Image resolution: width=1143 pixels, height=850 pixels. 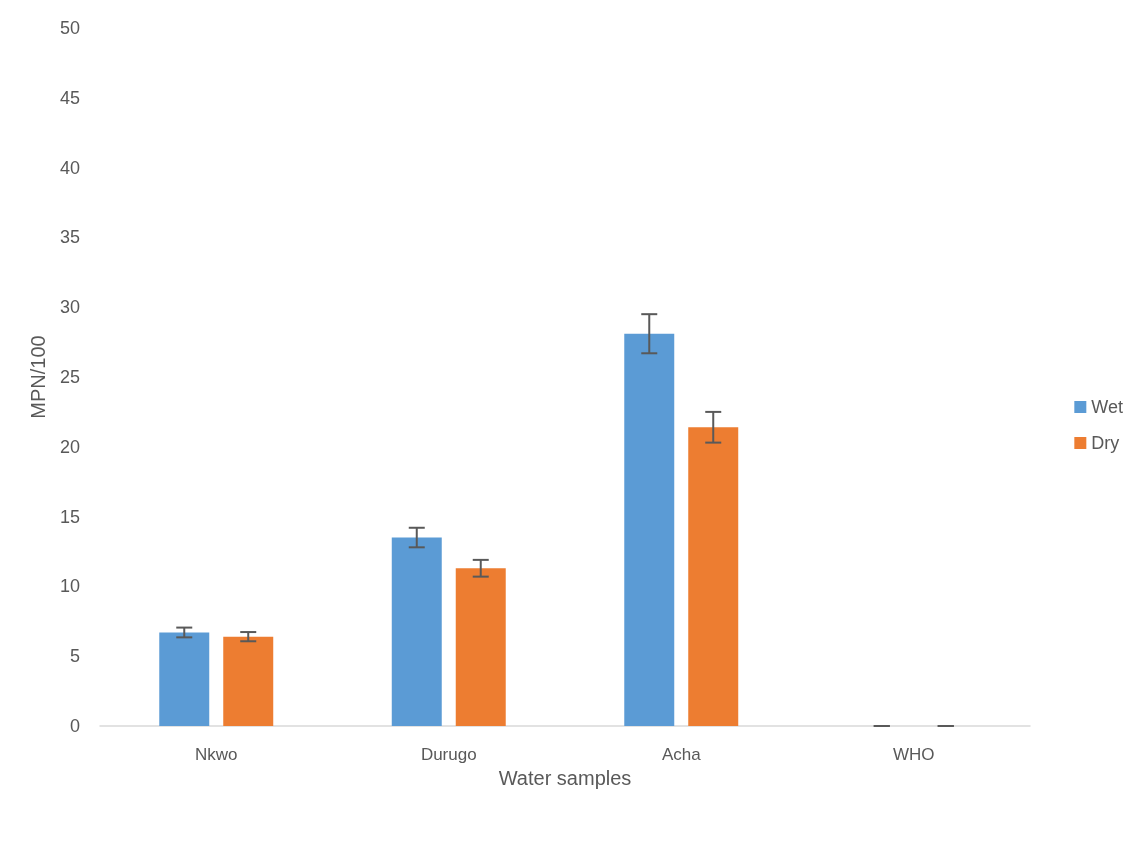 I want to click on y-tick-label: 40, so click(x=69, y=167).